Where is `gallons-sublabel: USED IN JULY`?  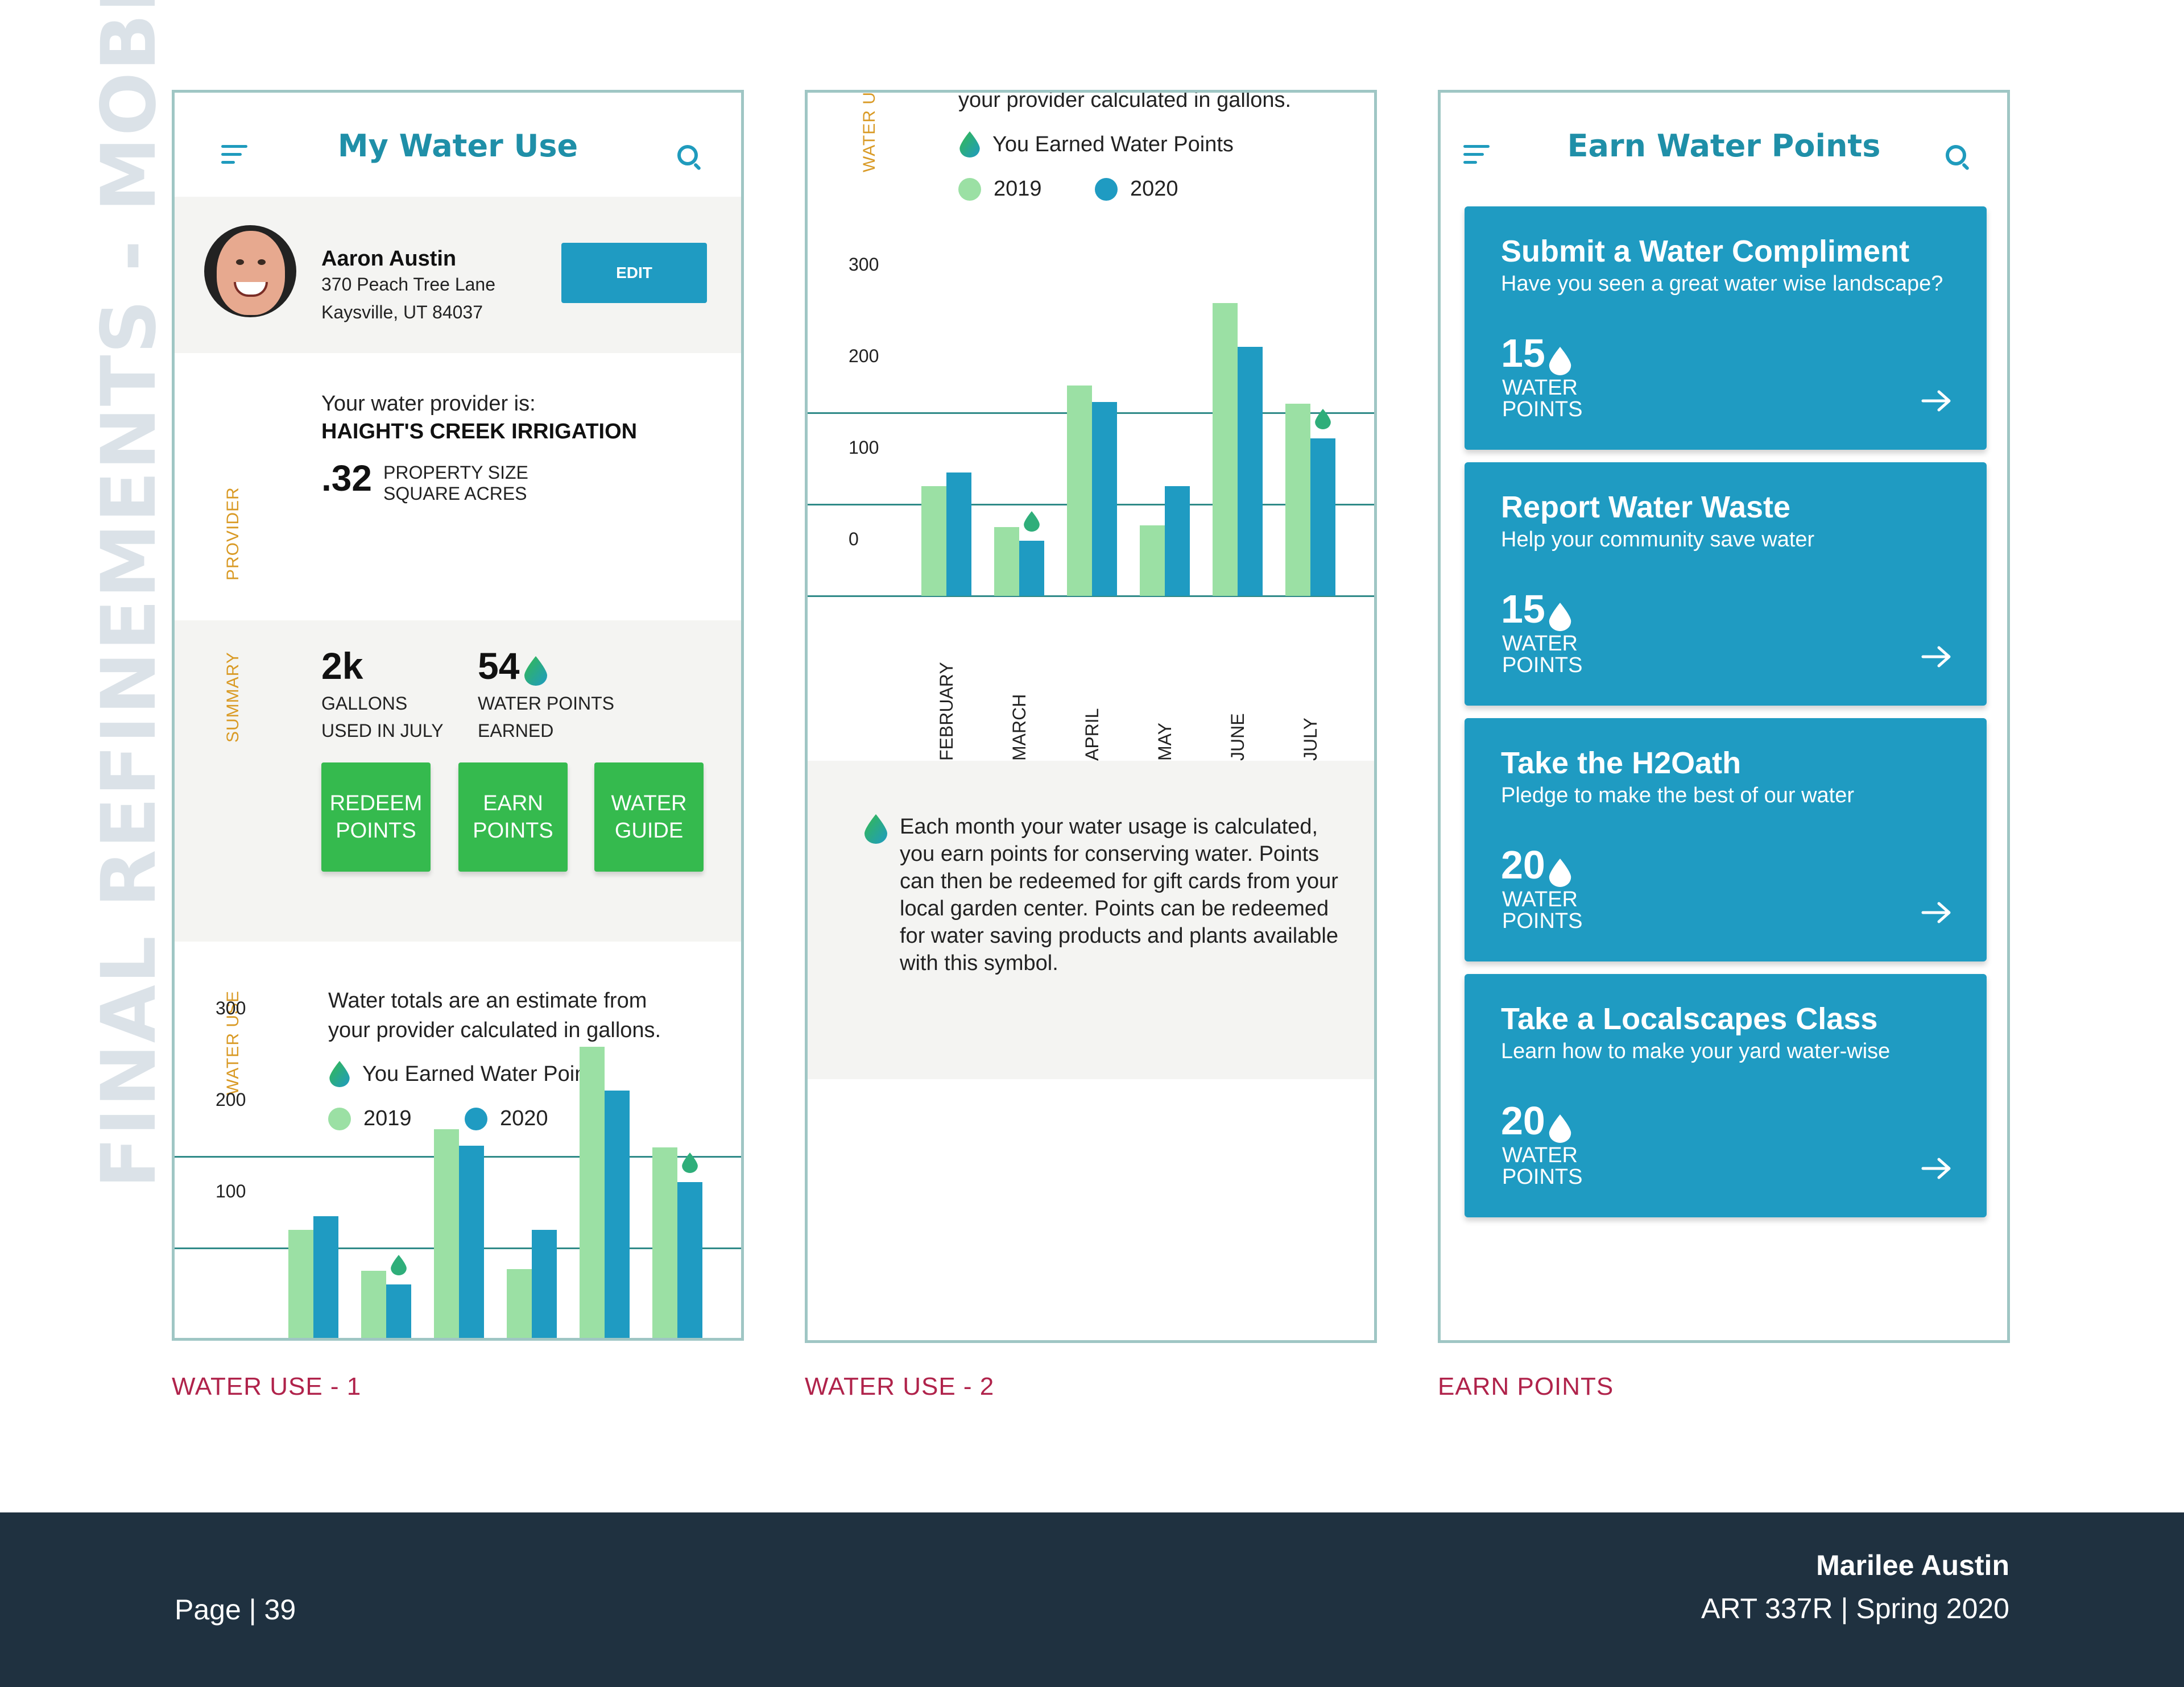 gallons-sublabel: USED IN JULY is located at coordinates (382, 730).